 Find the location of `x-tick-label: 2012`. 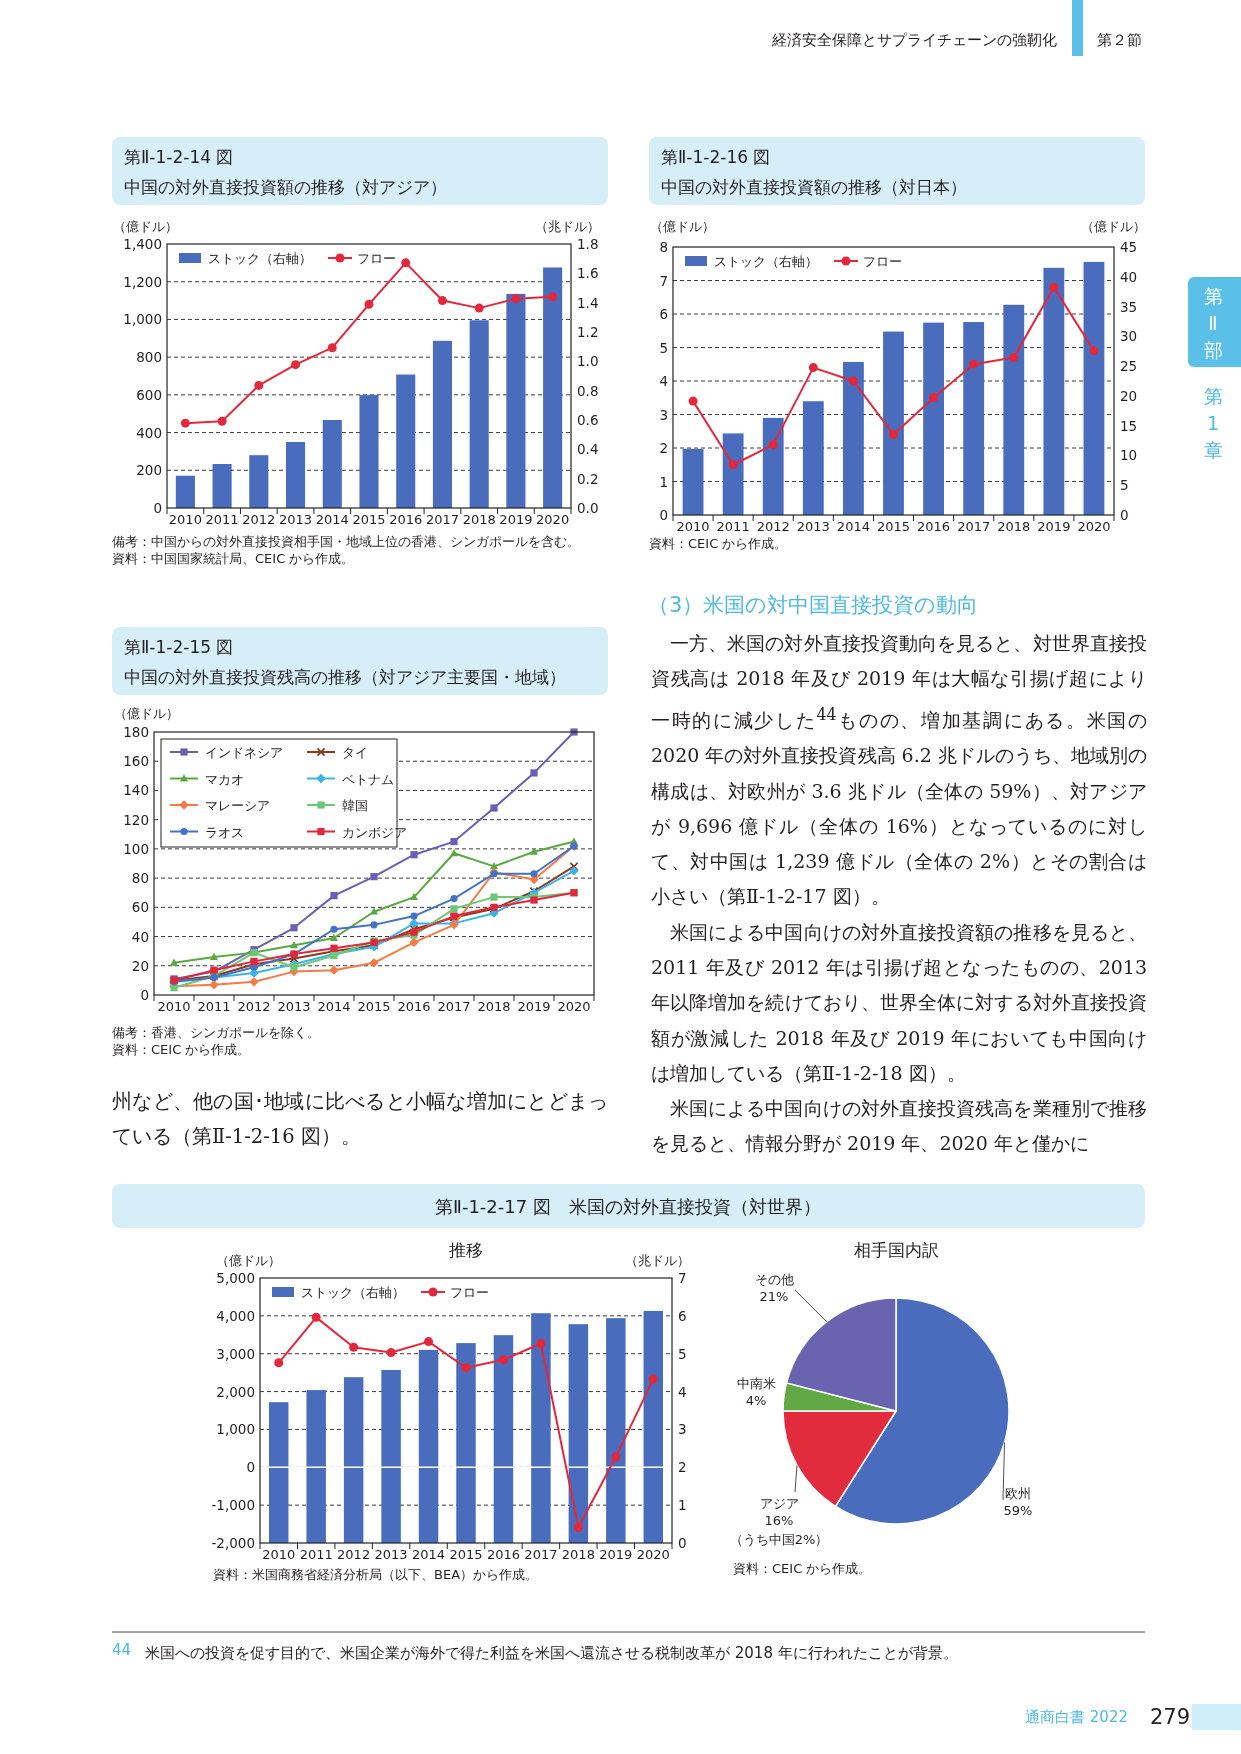

x-tick-label: 2012 is located at coordinates (259, 519).